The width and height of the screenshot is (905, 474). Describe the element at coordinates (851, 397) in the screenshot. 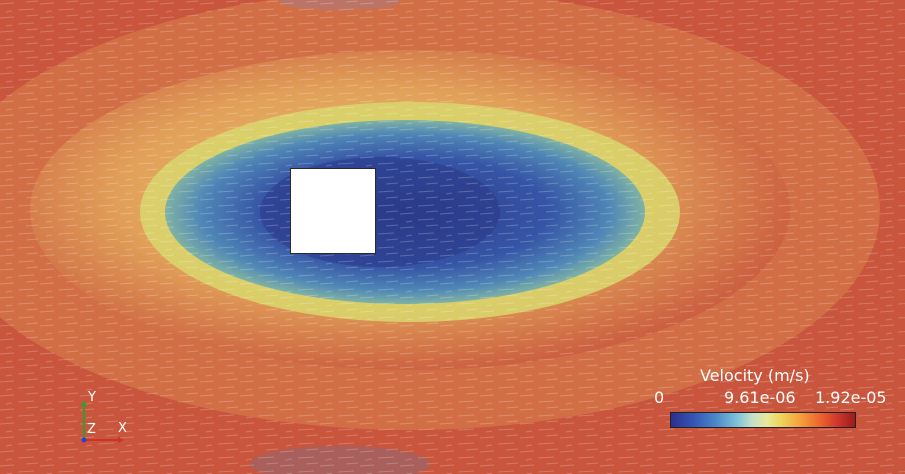

I see `colorbar-tick-max: 1.92e-05` at that location.